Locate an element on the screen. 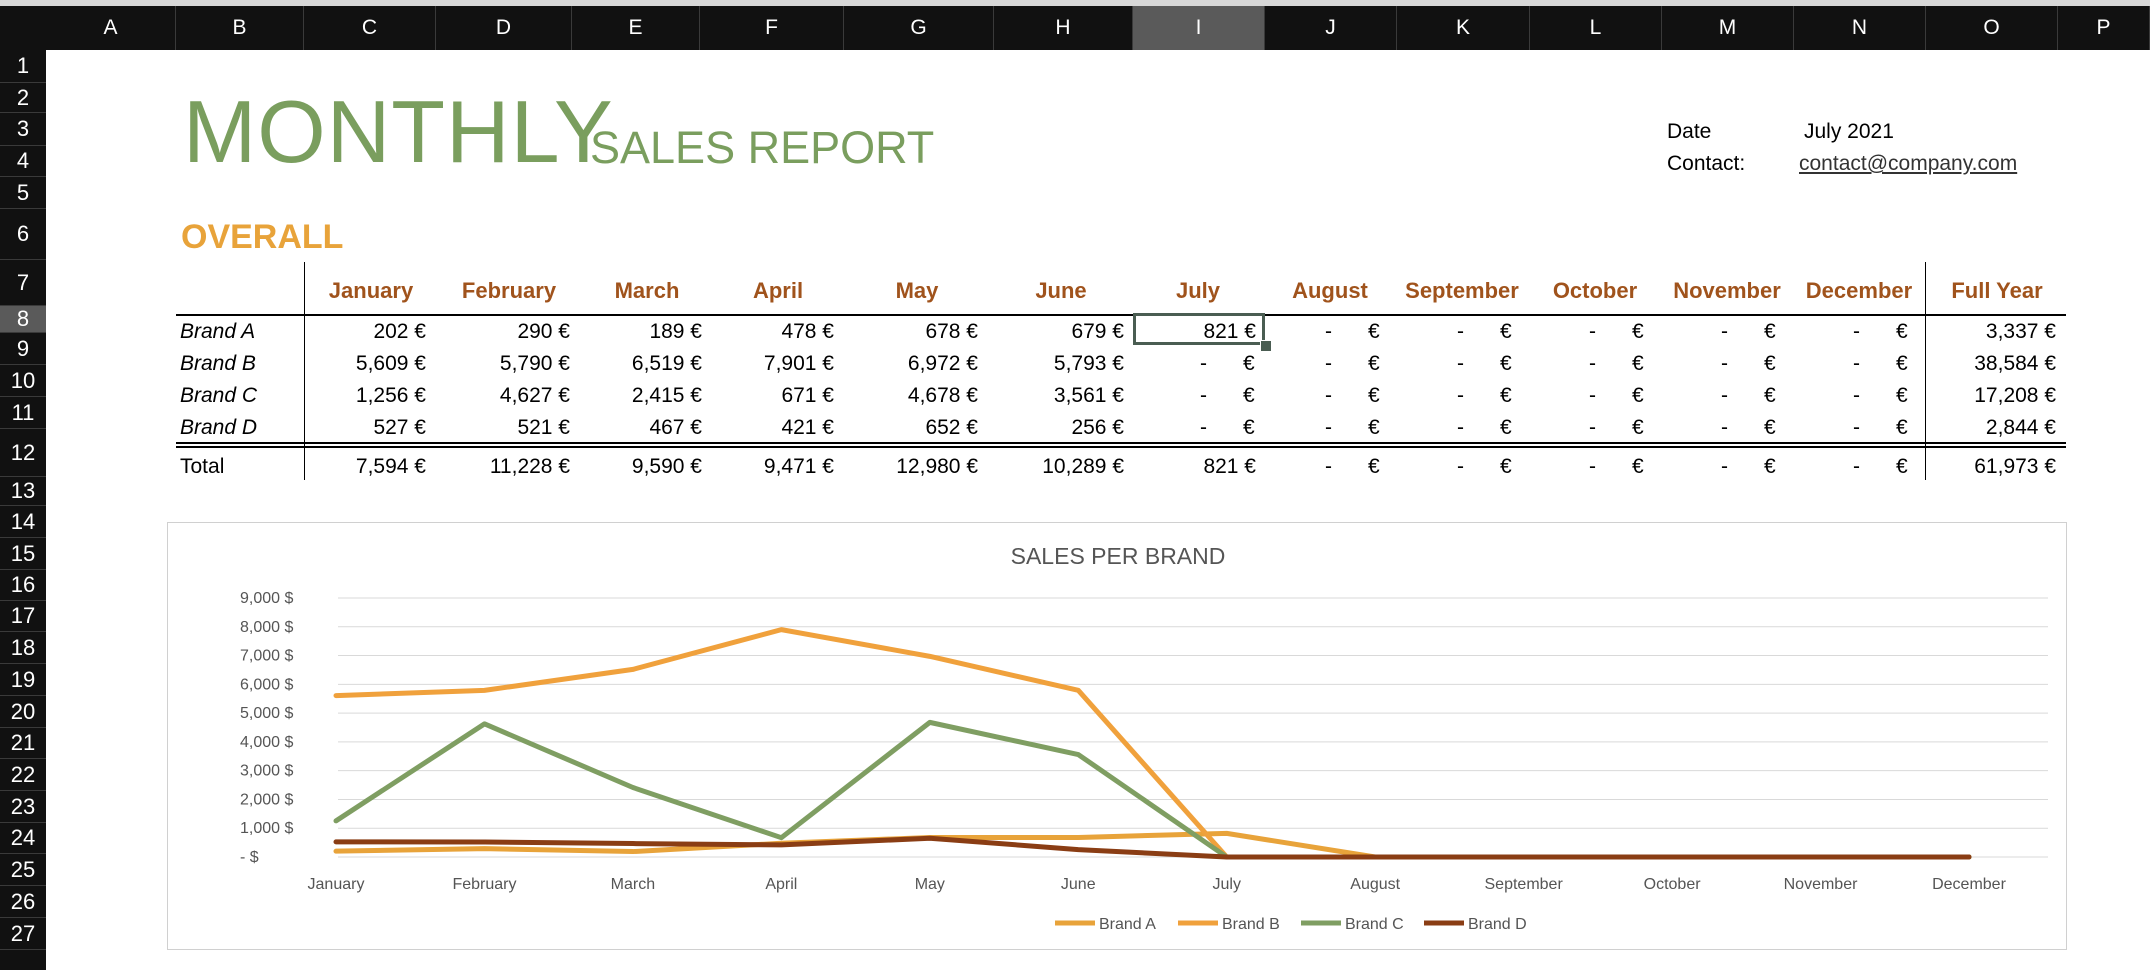  selected-cell-I8 is located at coordinates (1199, 329).